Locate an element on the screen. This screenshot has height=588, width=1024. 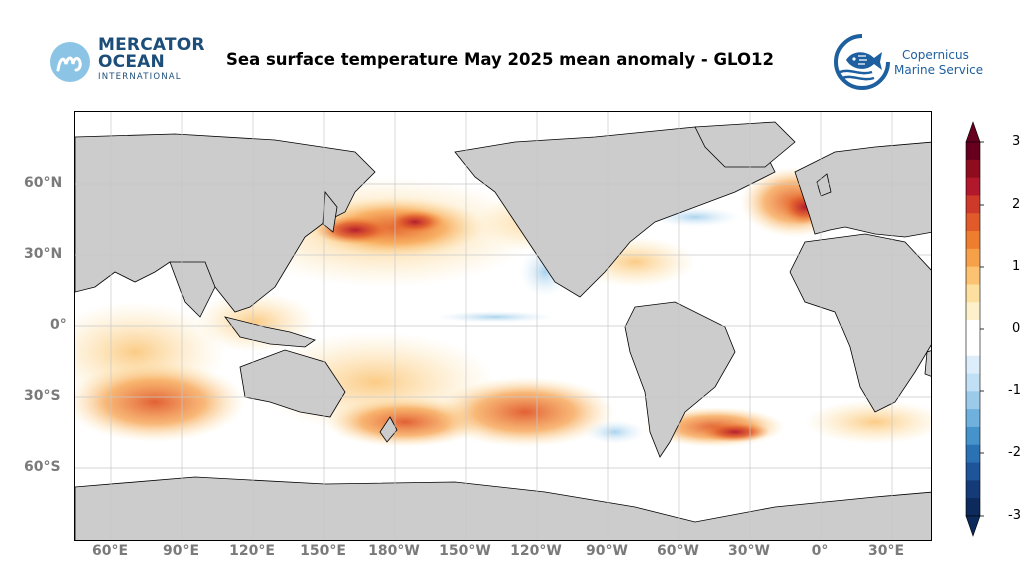
land-africa is located at coordinates (860, 323).